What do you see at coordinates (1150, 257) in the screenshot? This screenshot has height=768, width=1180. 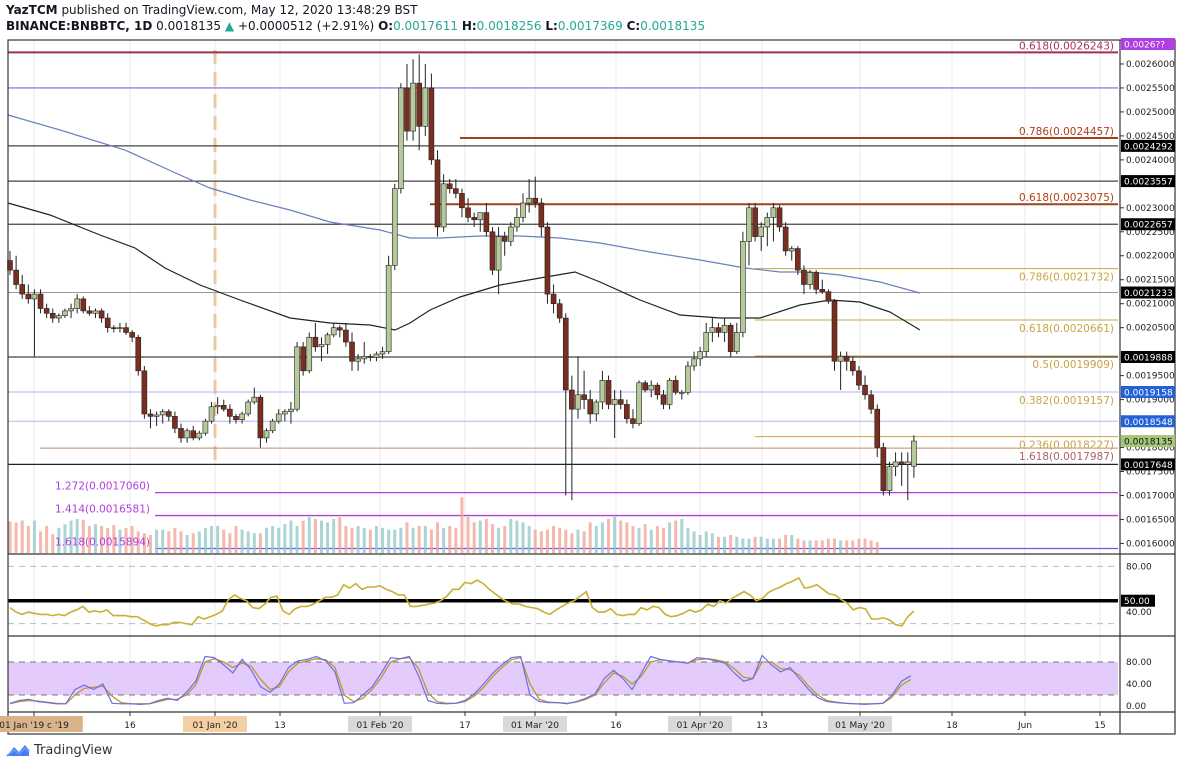 I see `y-tick-label: 0.0022000` at bounding box center [1150, 257].